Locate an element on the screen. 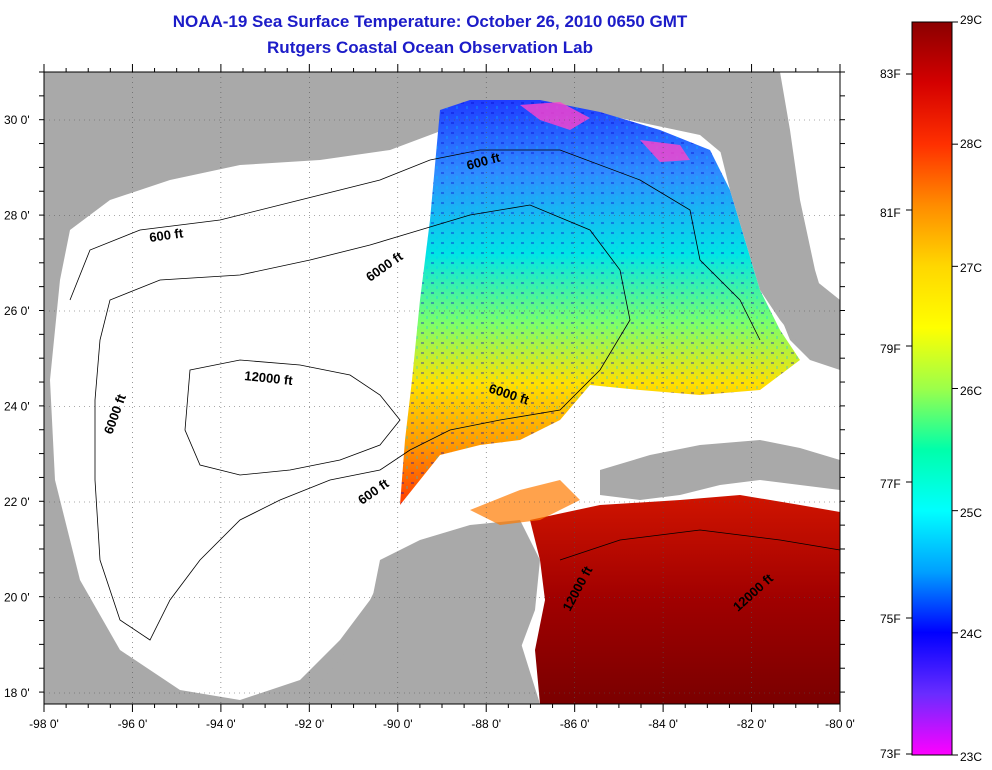 The height and width of the screenshot is (770, 992). cuba-land is located at coordinates (720, 470).